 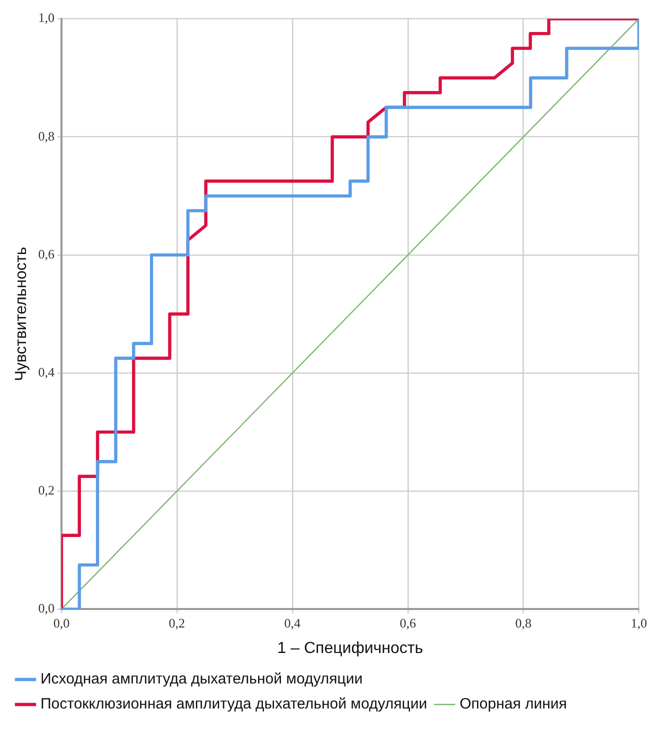 What do you see at coordinates (46, 136) in the screenshot?
I see `y-tick-label: 0,8` at bounding box center [46, 136].